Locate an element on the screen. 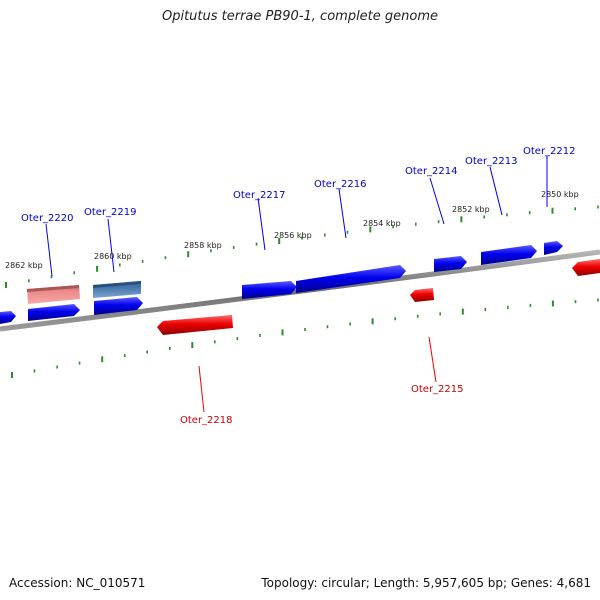  gene-arrow-right-edge is located at coordinates (586, 267).